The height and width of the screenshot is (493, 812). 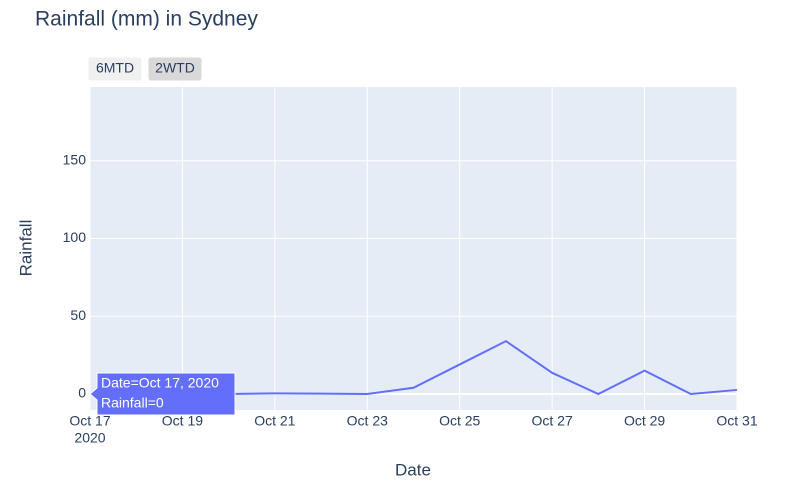 I want to click on y-axis-label: Rainfall, so click(x=25, y=248).